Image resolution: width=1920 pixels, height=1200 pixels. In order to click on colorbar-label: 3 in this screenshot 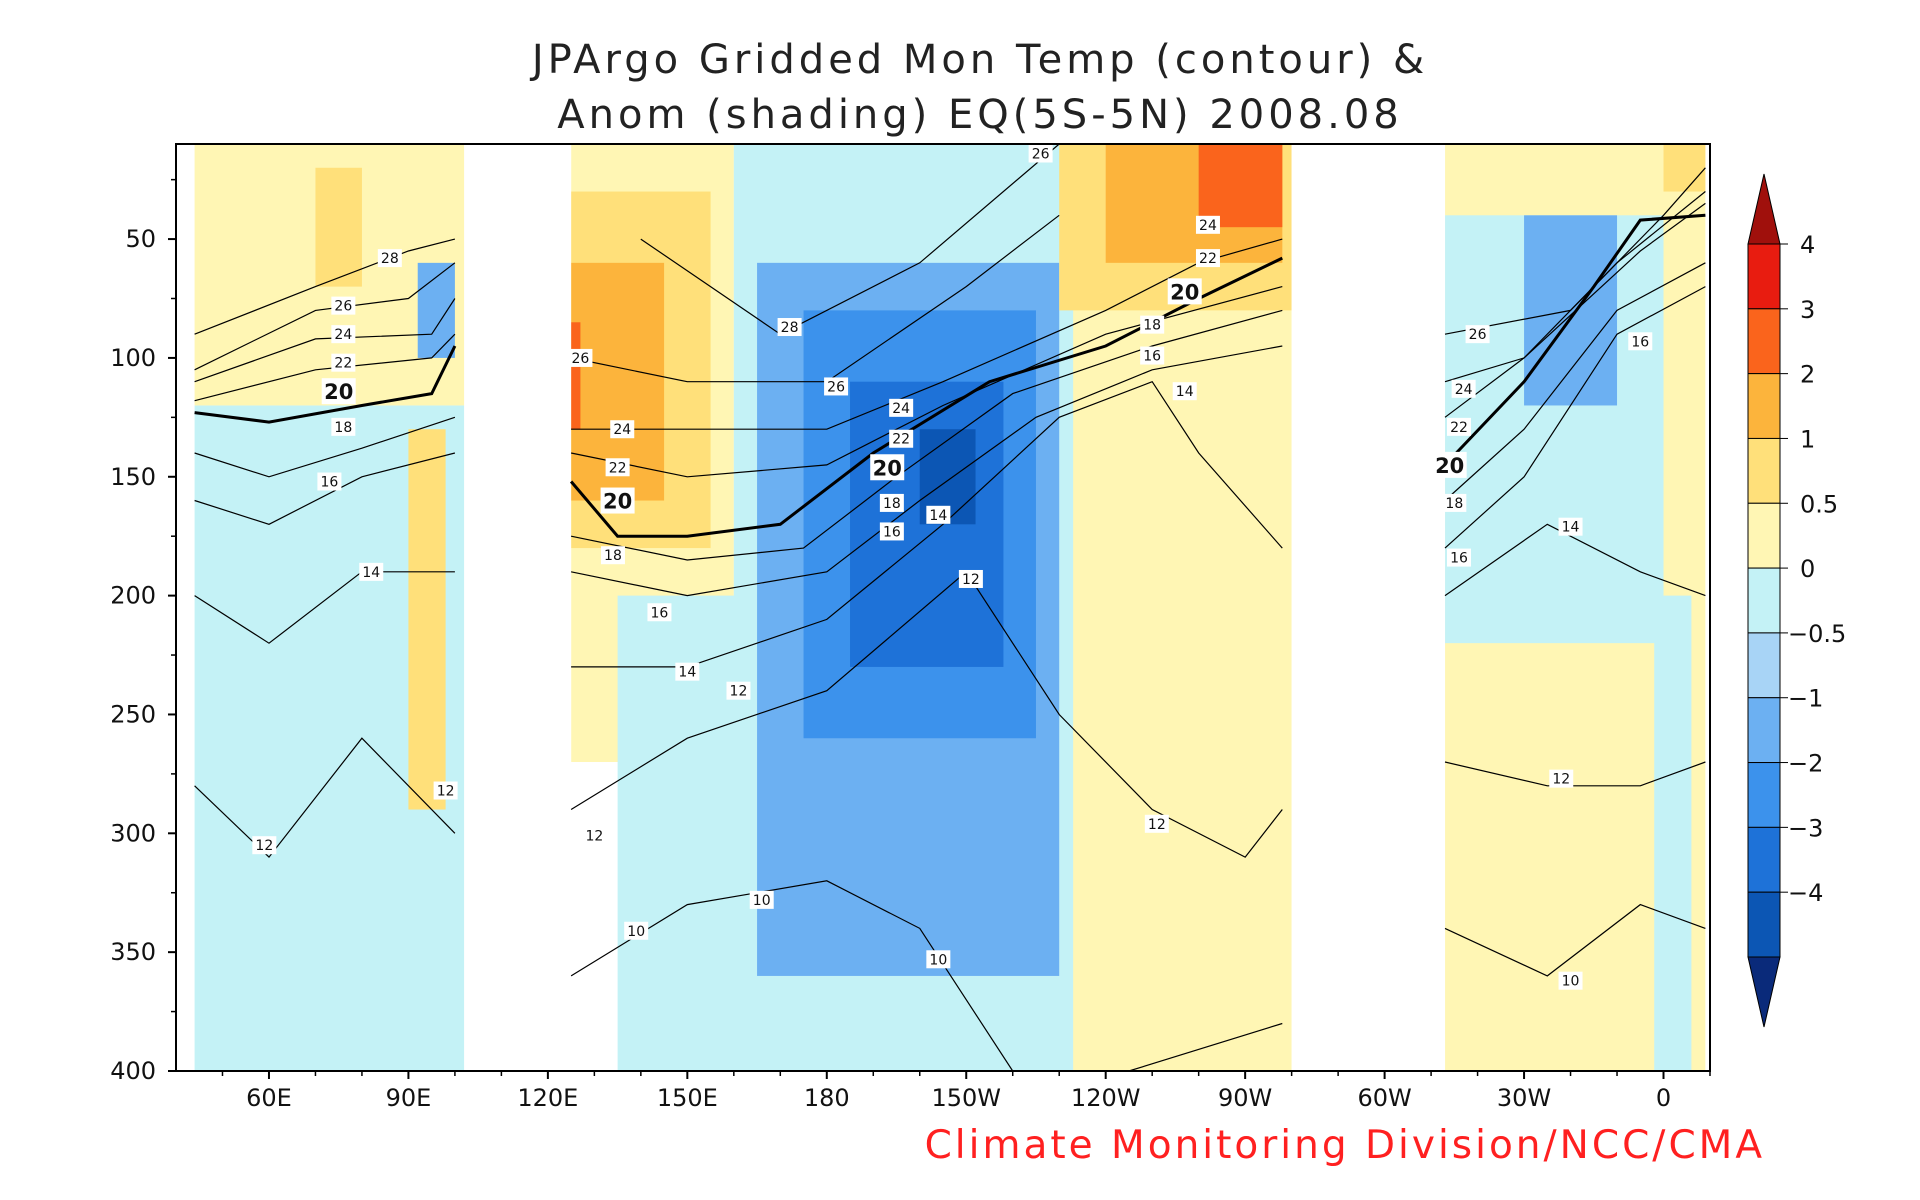, I will do `click(1807, 310)`.